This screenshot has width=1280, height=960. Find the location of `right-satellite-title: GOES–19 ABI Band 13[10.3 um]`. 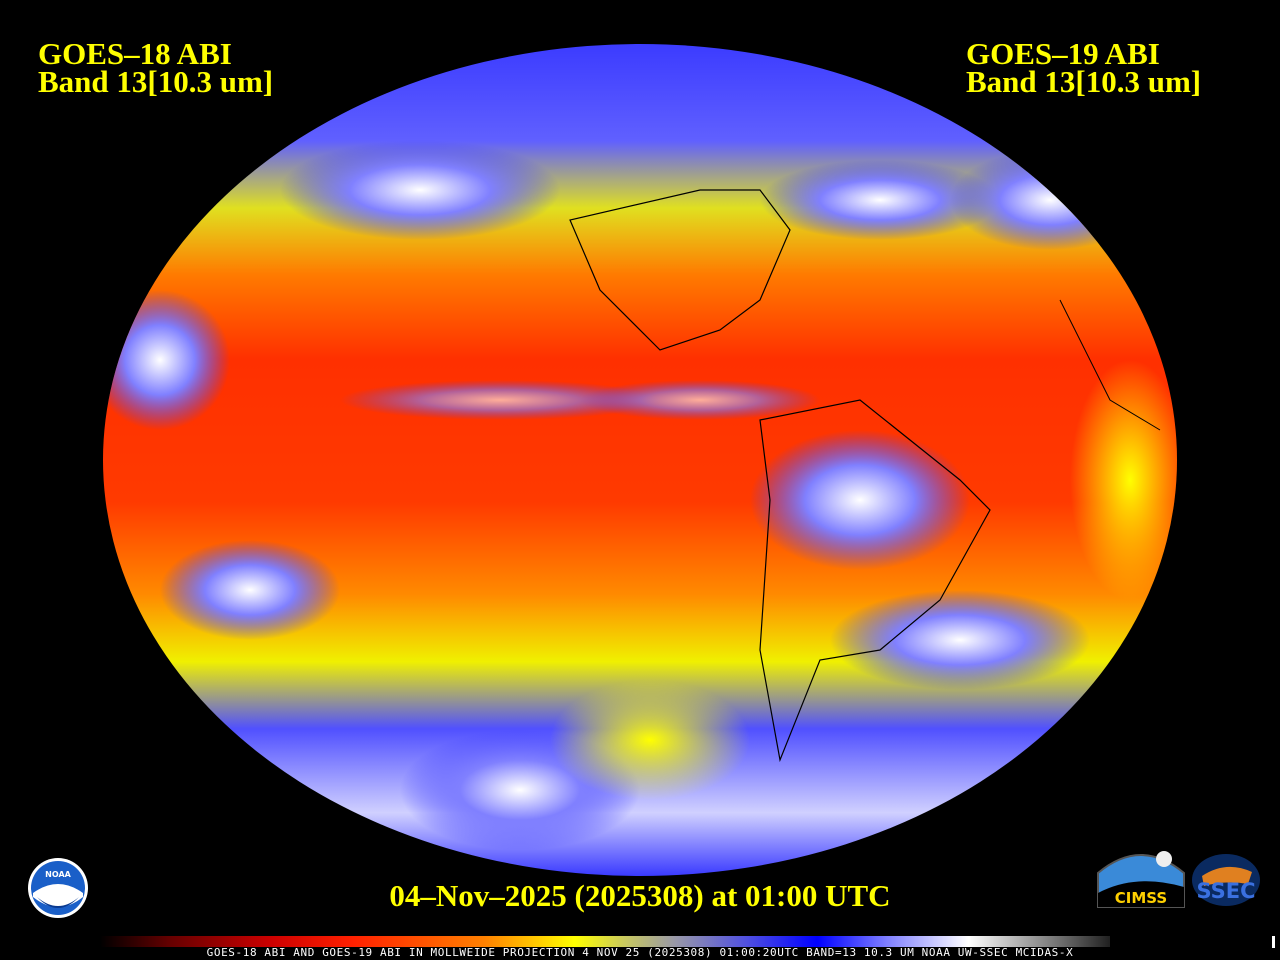

right-satellite-title: GOES–19 ABI Band 13[10.3 um] is located at coordinates (1084, 67).